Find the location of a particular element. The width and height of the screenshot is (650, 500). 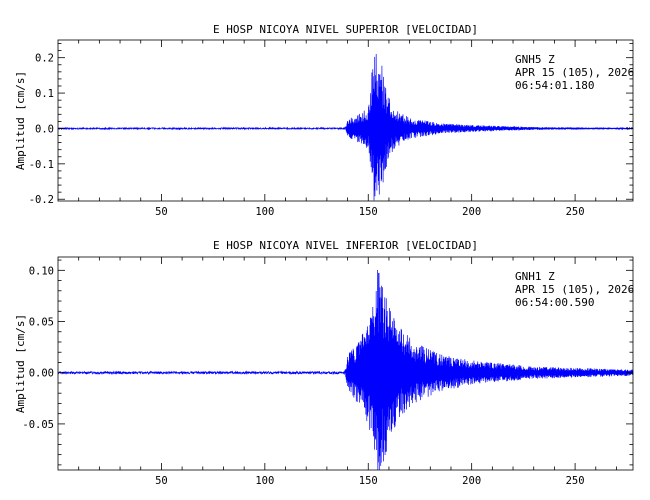

y-tick-label: 0.2 is located at coordinates (44, 59).